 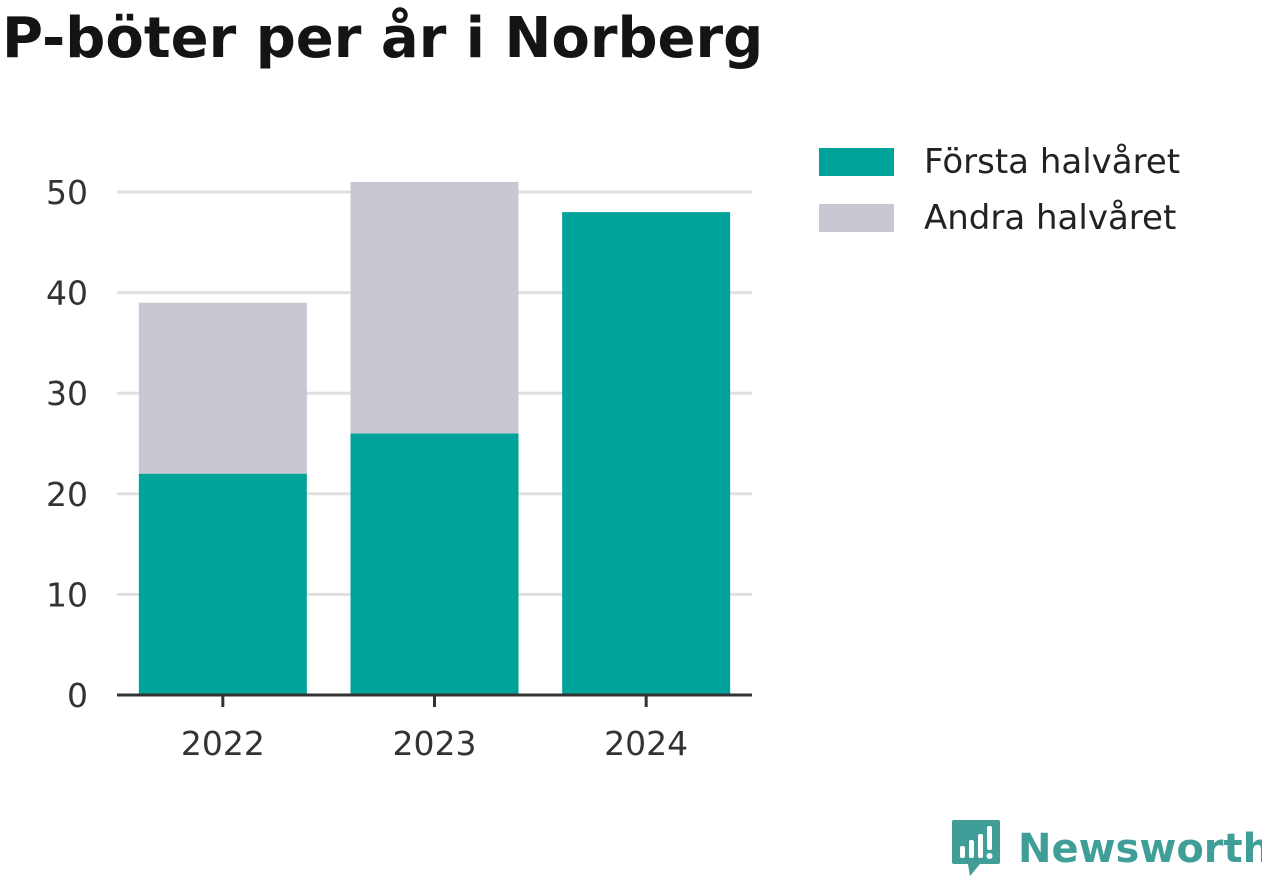 I want to click on y-axis-ticks: 0 10 20 30 40 50, so click(x=67, y=444).